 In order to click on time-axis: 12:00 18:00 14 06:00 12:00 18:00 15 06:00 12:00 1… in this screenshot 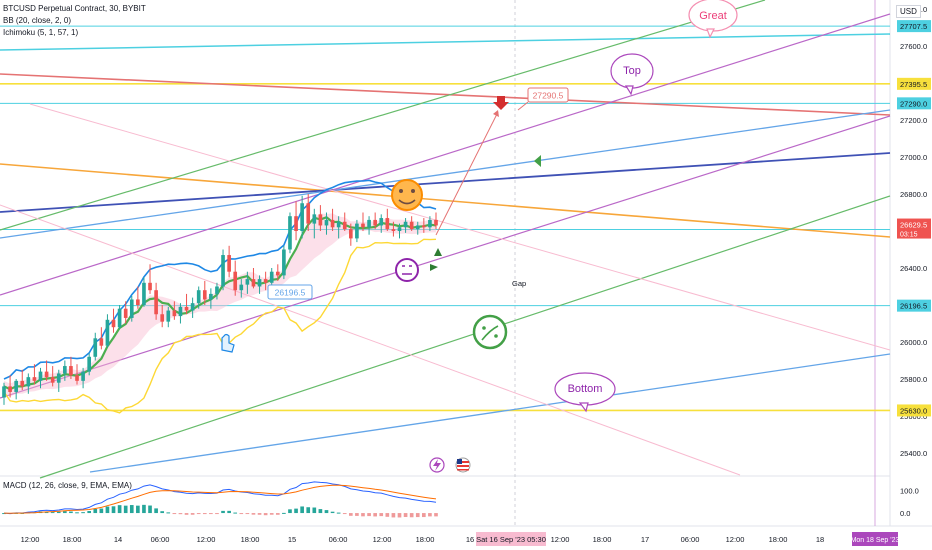, I will do `click(460, 539)`.